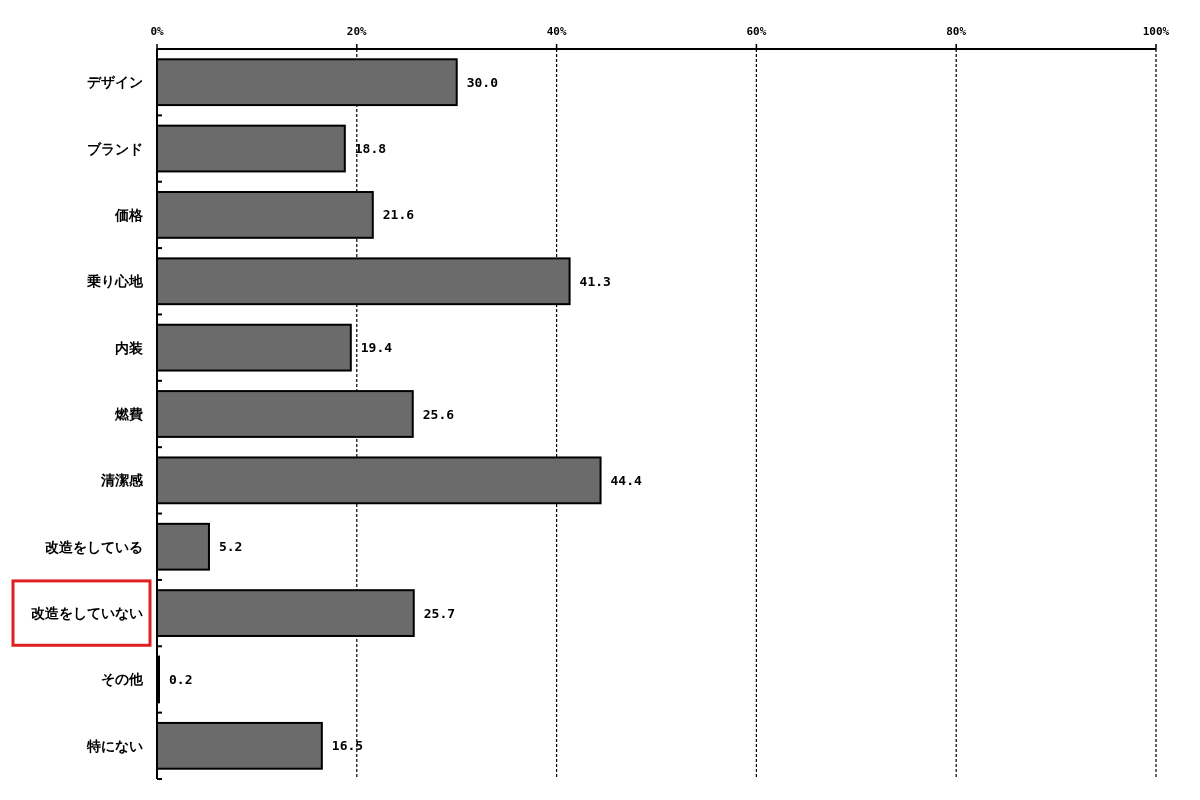 The width and height of the screenshot is (1200, 800). Describe the element at coordinates (115, 281) in the screenshot. I see `y-tick-label: 乗り心地` at that location.